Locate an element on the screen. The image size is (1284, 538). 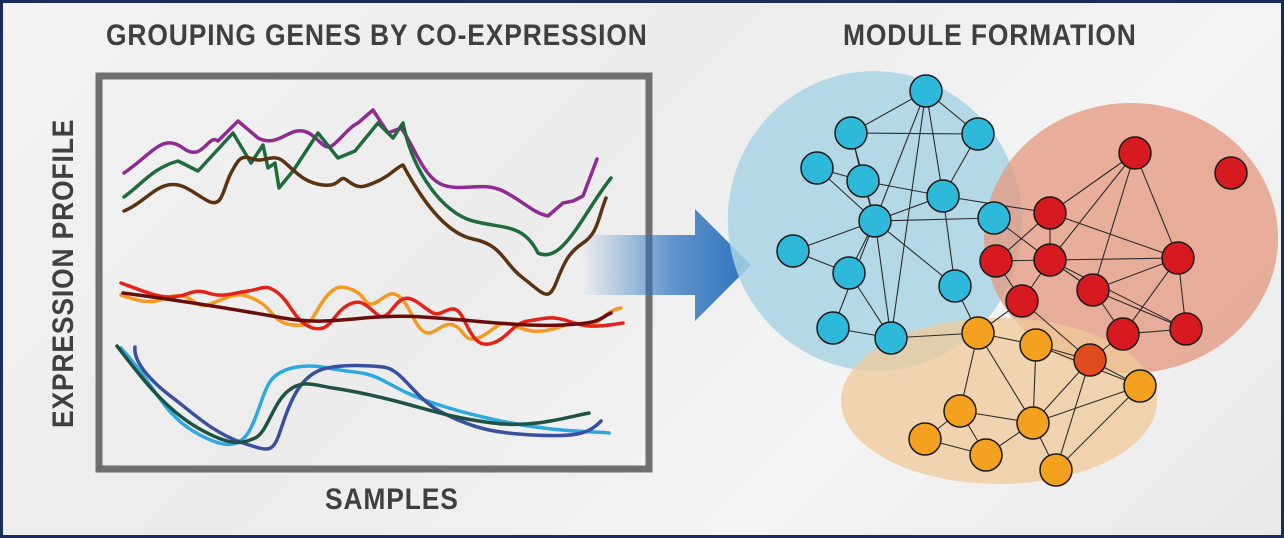
module-formation-title: MODULE FORMATION is located at coordinates (990, 35).